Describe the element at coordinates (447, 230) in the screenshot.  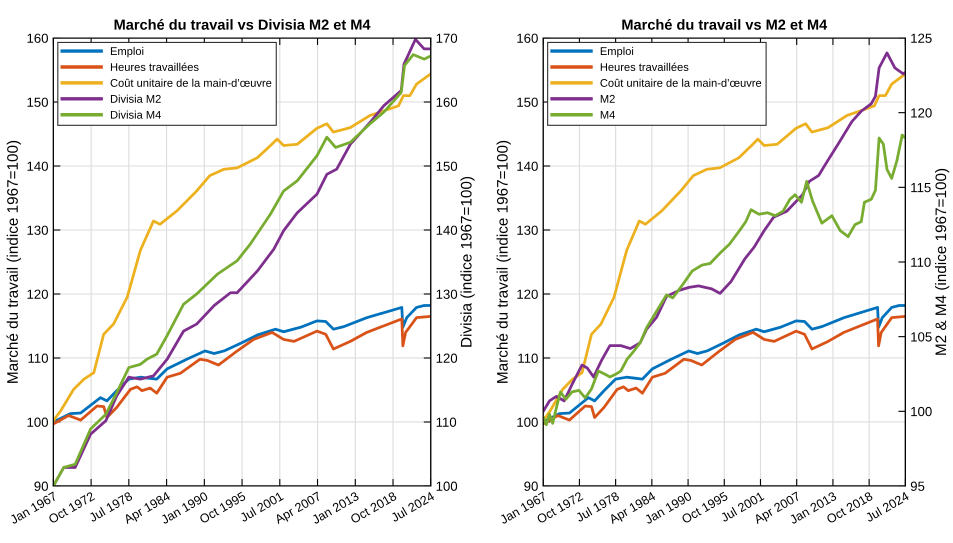
I see `y2-tick-label: 140` at that location.